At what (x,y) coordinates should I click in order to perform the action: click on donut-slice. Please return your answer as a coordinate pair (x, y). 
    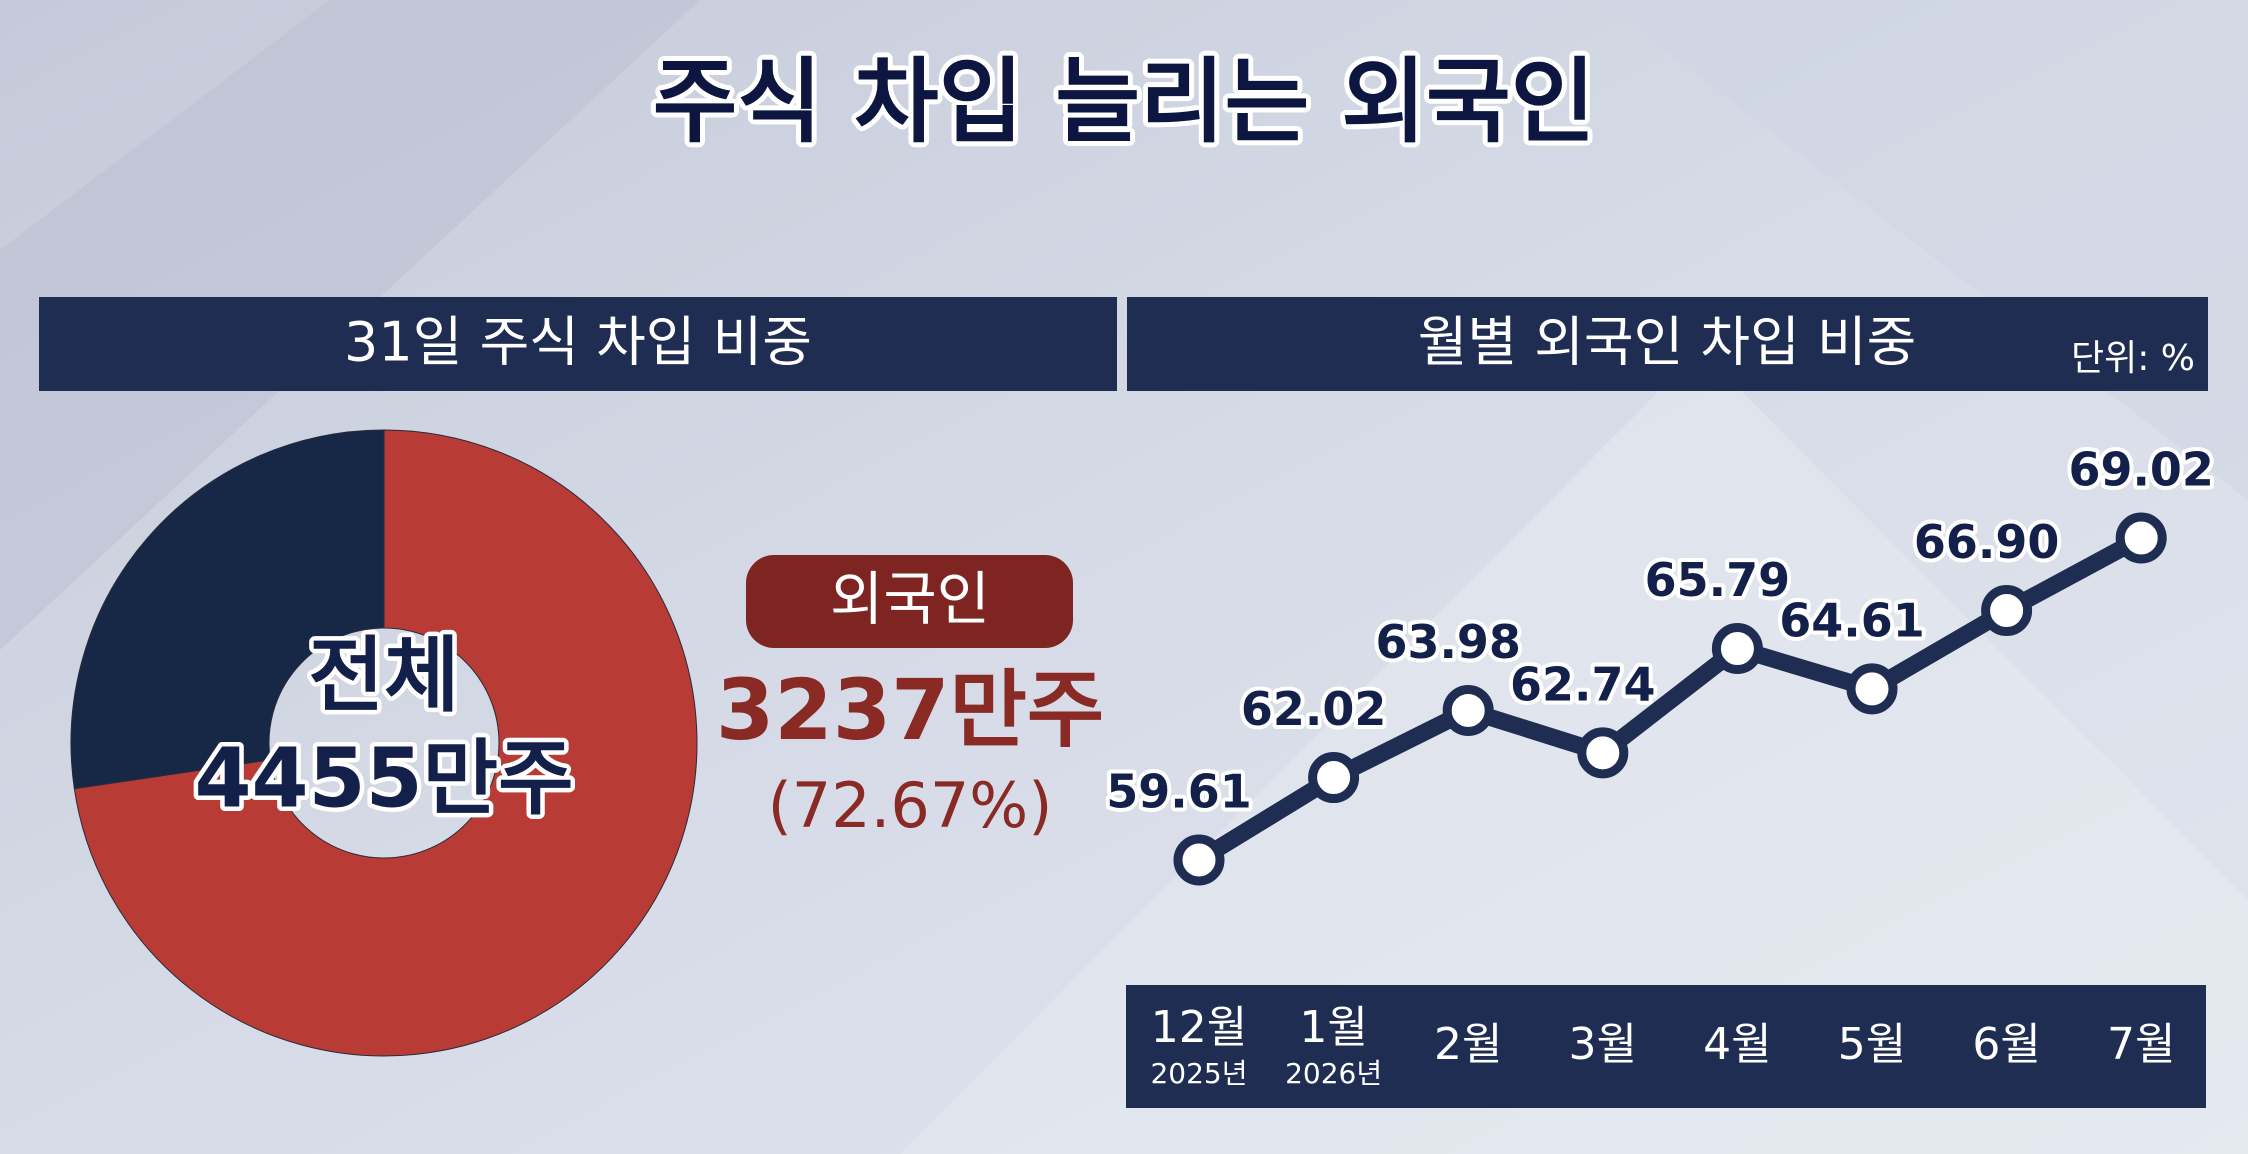
    Looking at the image, I should click on (227, 609).